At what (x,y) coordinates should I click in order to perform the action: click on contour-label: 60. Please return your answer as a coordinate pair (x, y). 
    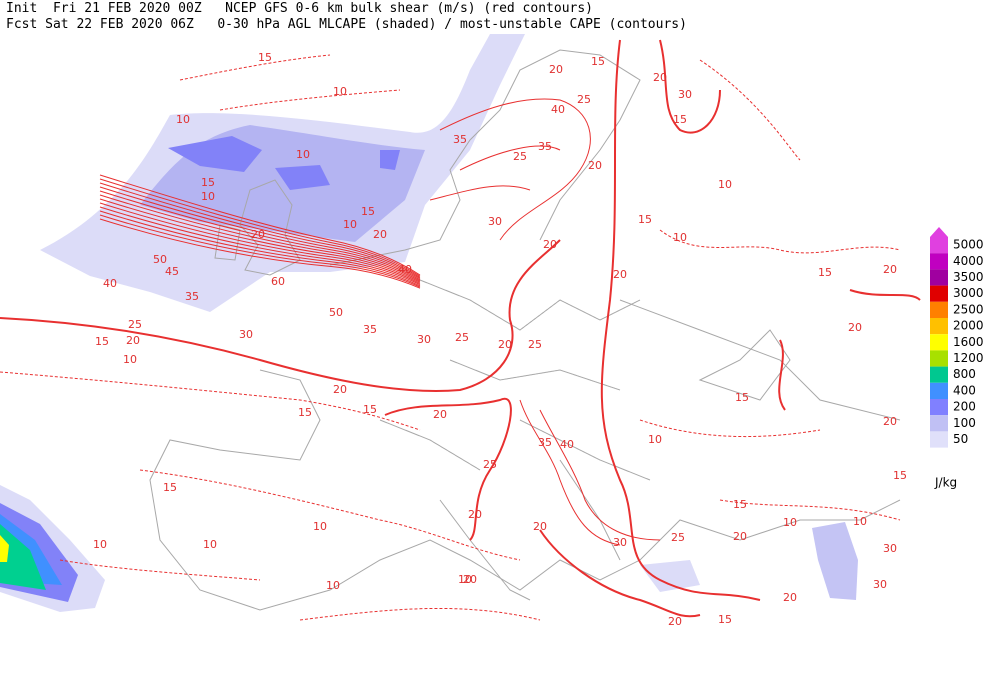
    Looking at the image, I should click on (278, 281).